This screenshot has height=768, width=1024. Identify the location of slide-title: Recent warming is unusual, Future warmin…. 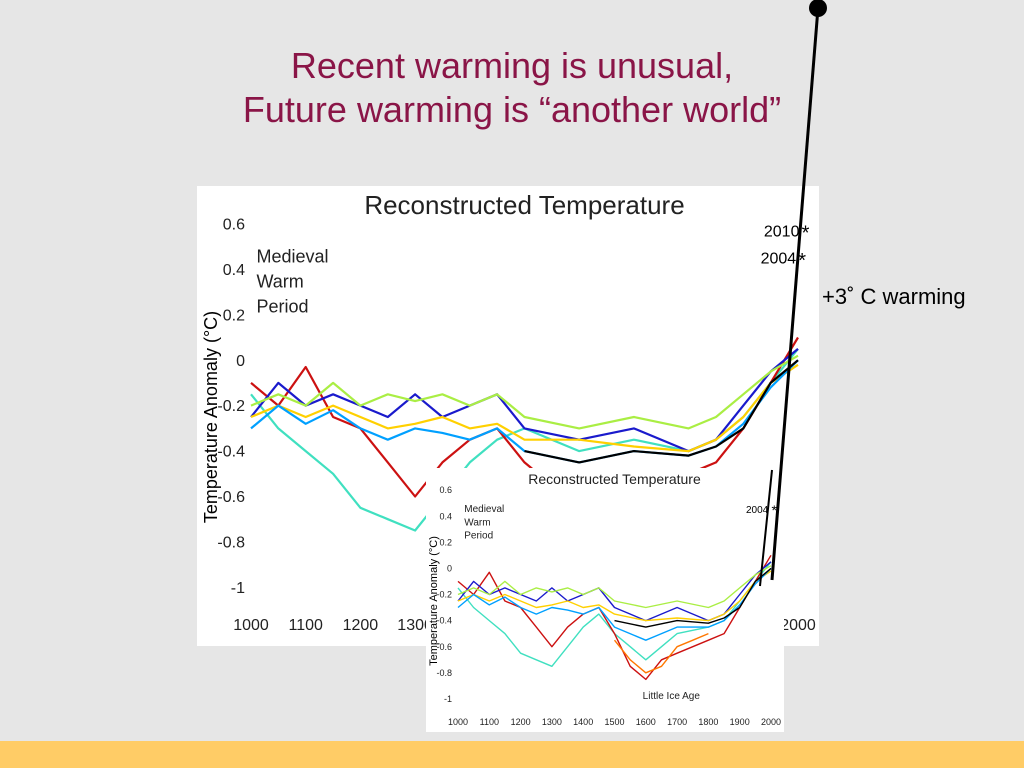
(512, 88).